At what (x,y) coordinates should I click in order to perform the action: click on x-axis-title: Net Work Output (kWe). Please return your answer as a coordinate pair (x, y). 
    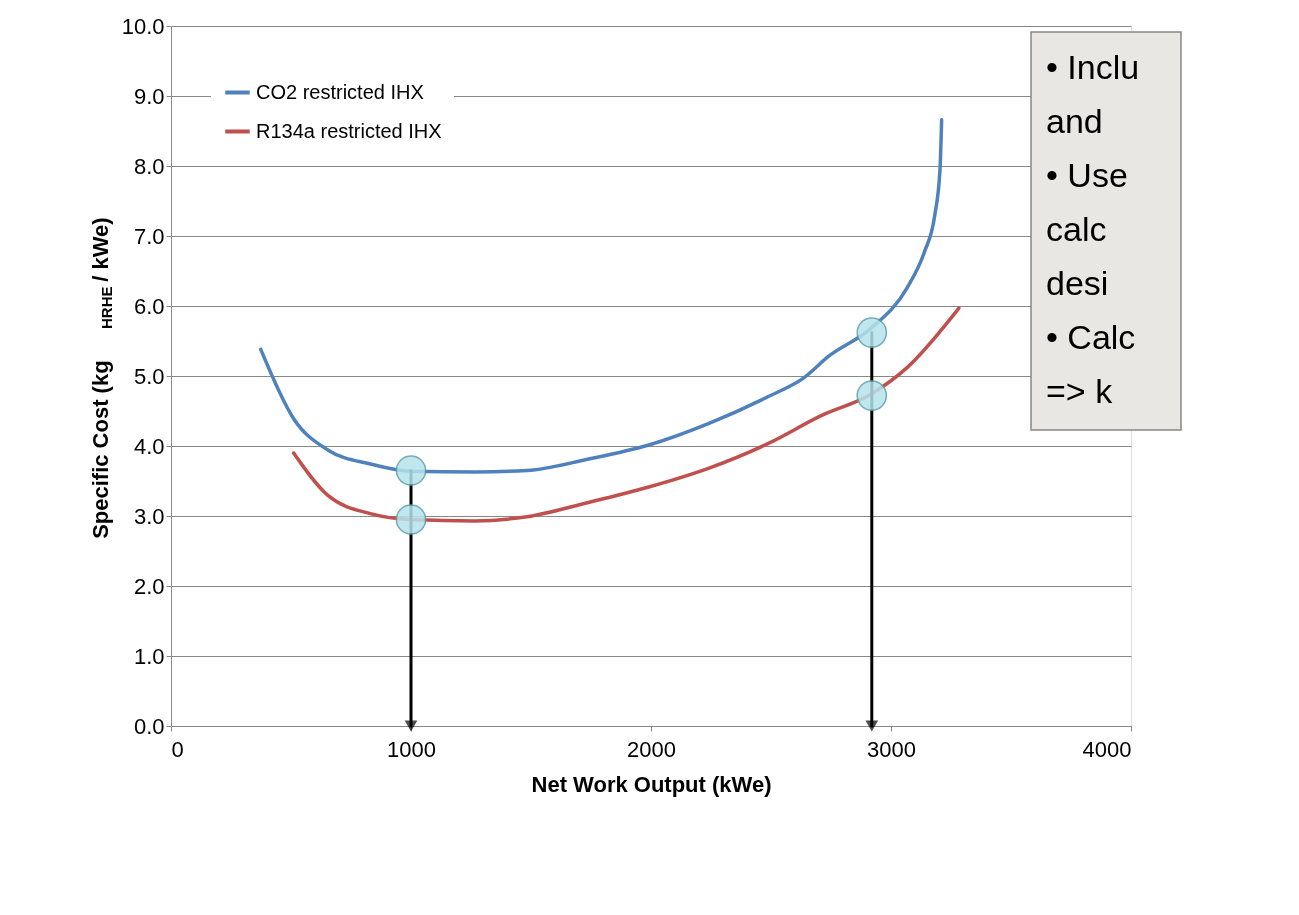
    Looking at the image, I should click on (651, 784).